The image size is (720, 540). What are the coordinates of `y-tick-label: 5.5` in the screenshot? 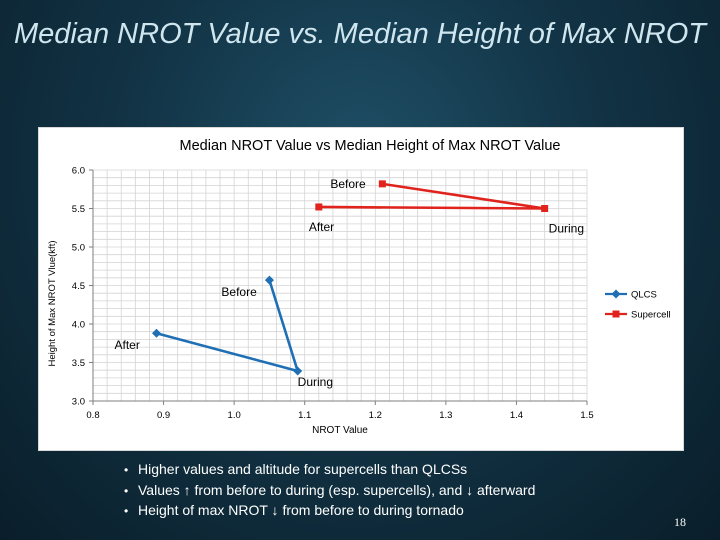 It's located at (78, 209).